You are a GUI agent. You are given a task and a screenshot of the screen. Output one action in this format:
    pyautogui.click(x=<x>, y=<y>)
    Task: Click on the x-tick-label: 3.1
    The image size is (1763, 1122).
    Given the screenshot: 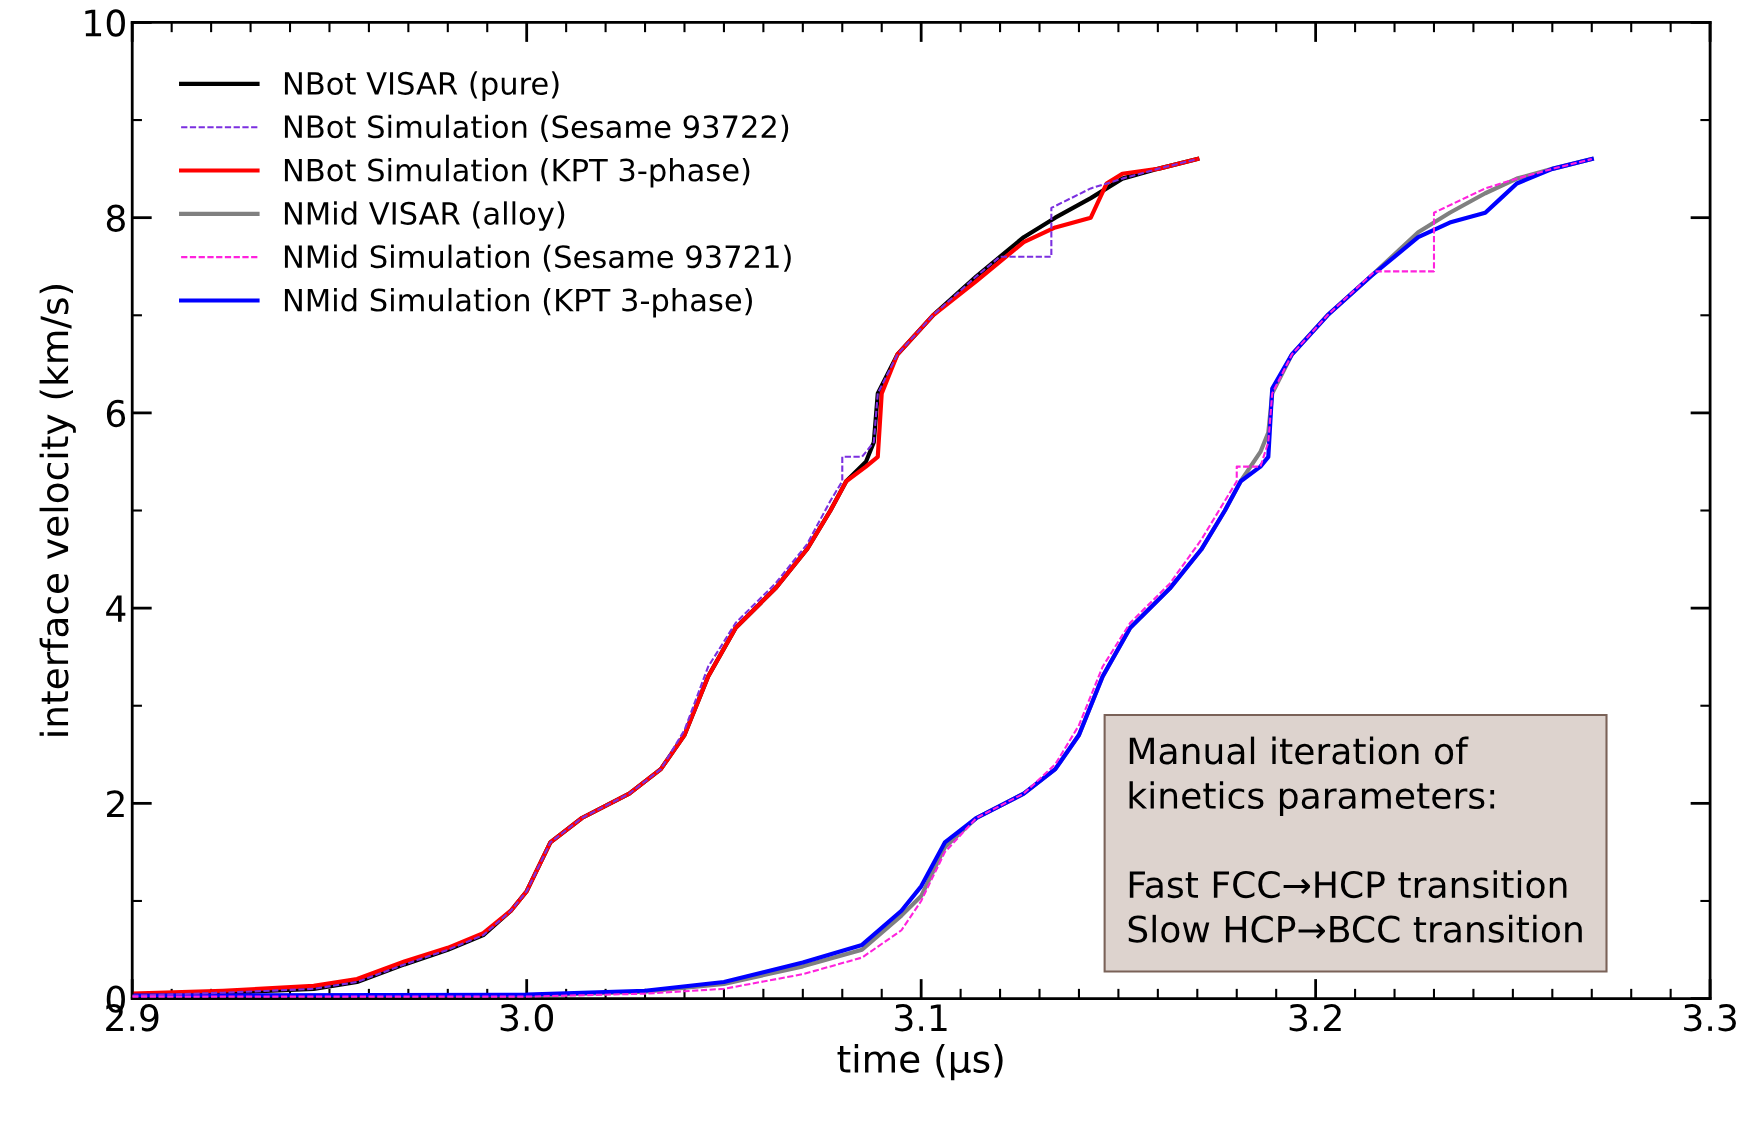 What is the action you would take?
    pyautogui.click(x=921, y=1018)
    